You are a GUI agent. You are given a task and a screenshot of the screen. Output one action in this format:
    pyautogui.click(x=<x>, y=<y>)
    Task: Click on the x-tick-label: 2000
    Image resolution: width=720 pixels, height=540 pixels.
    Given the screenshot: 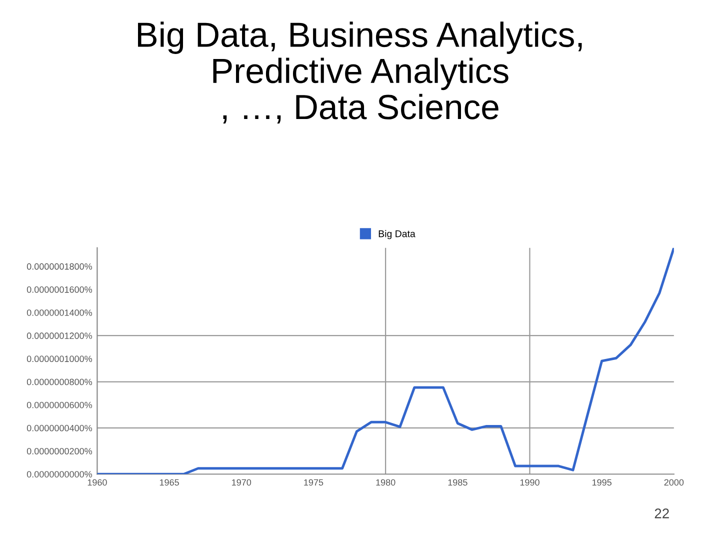 What is the action you would take?
    pyautogui.click(x=674, y=482)
    